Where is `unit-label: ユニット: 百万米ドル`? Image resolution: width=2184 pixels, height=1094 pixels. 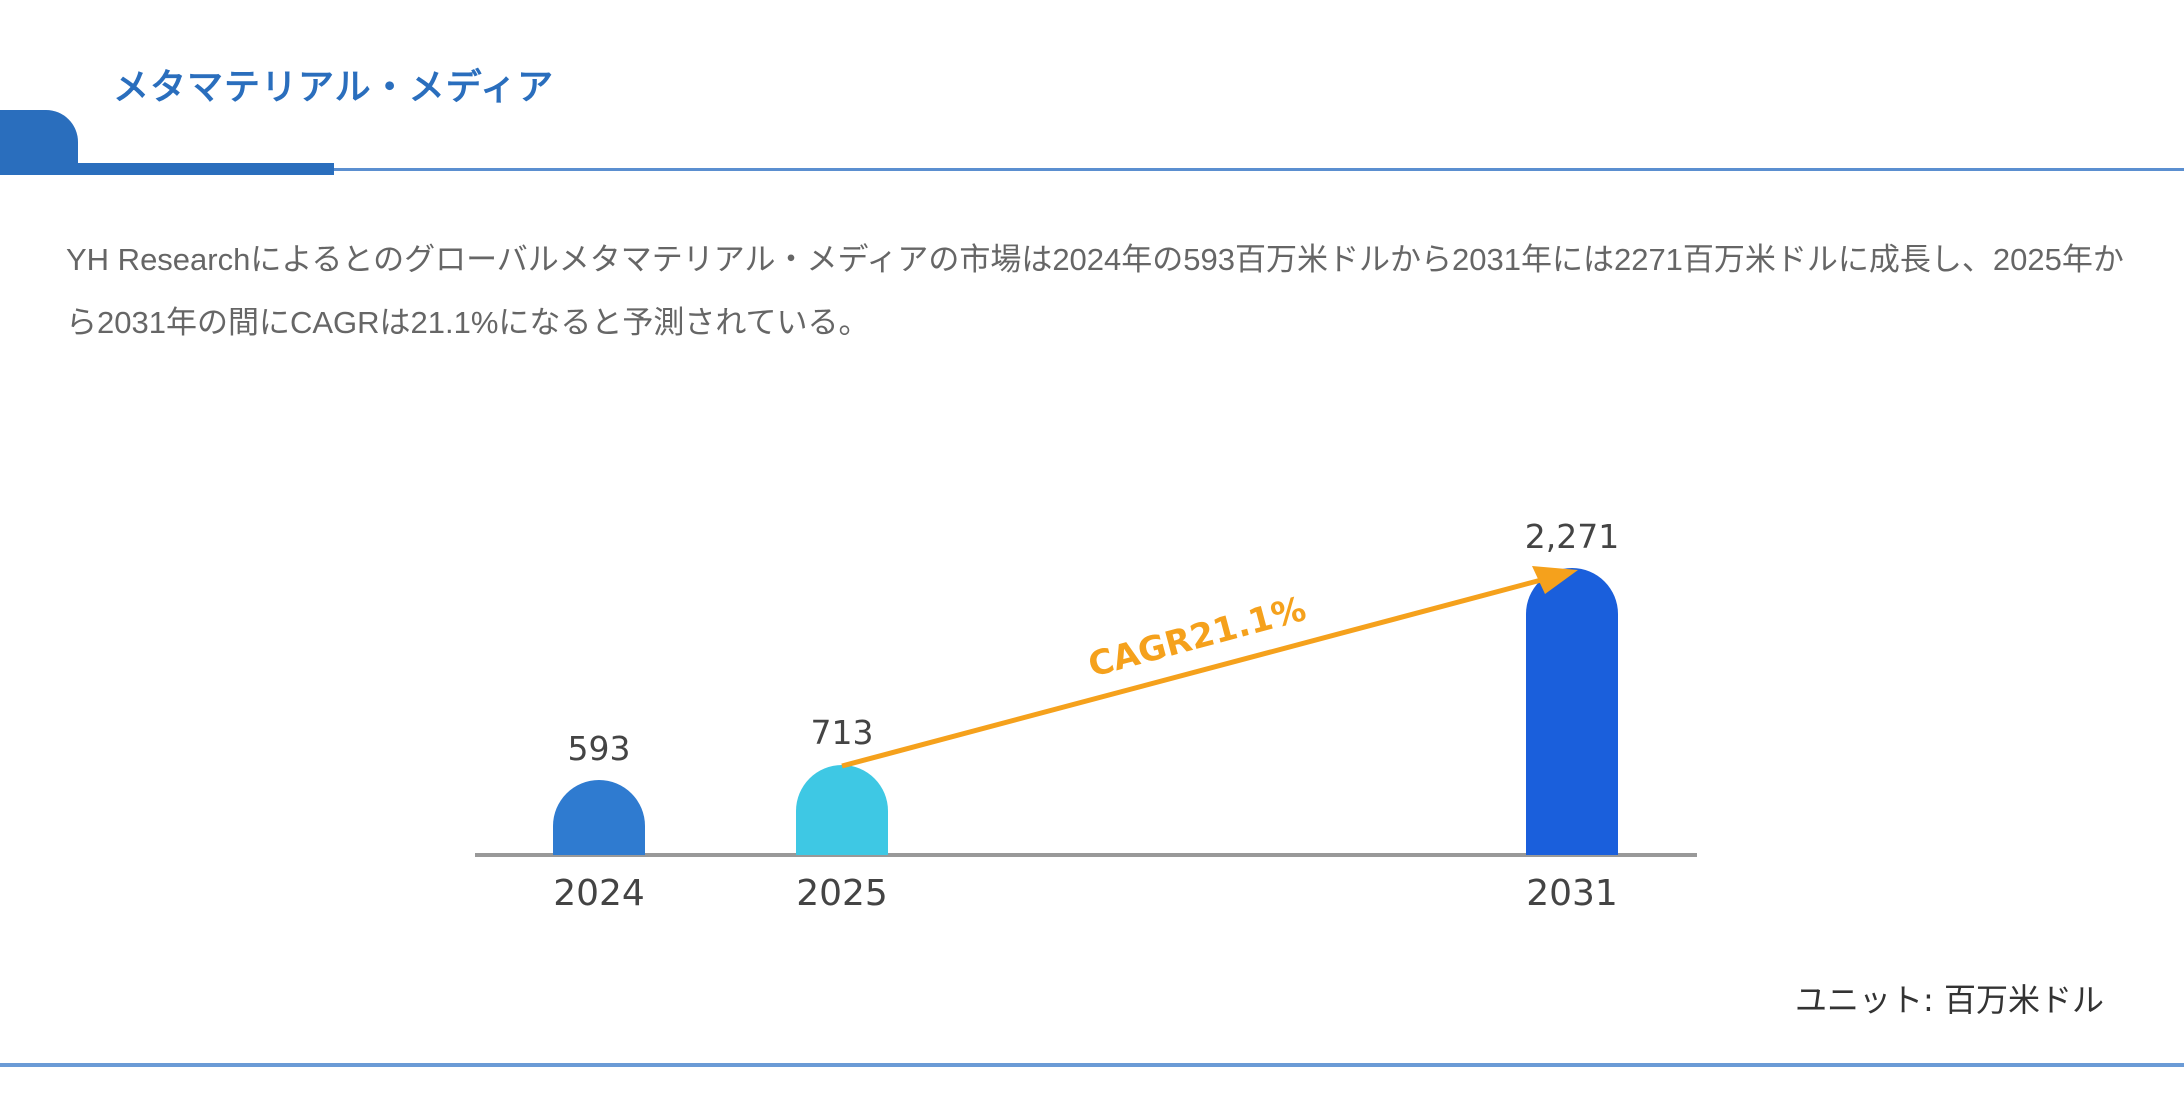
unit-label: ユニット: 百万米ドル is located at coordinates (1949, 1000).